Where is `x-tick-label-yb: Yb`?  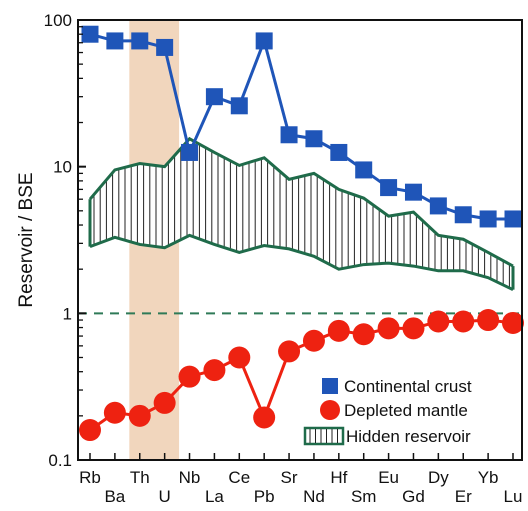
x-tick-label-yb: Yb is located at coordinates (488, 477).